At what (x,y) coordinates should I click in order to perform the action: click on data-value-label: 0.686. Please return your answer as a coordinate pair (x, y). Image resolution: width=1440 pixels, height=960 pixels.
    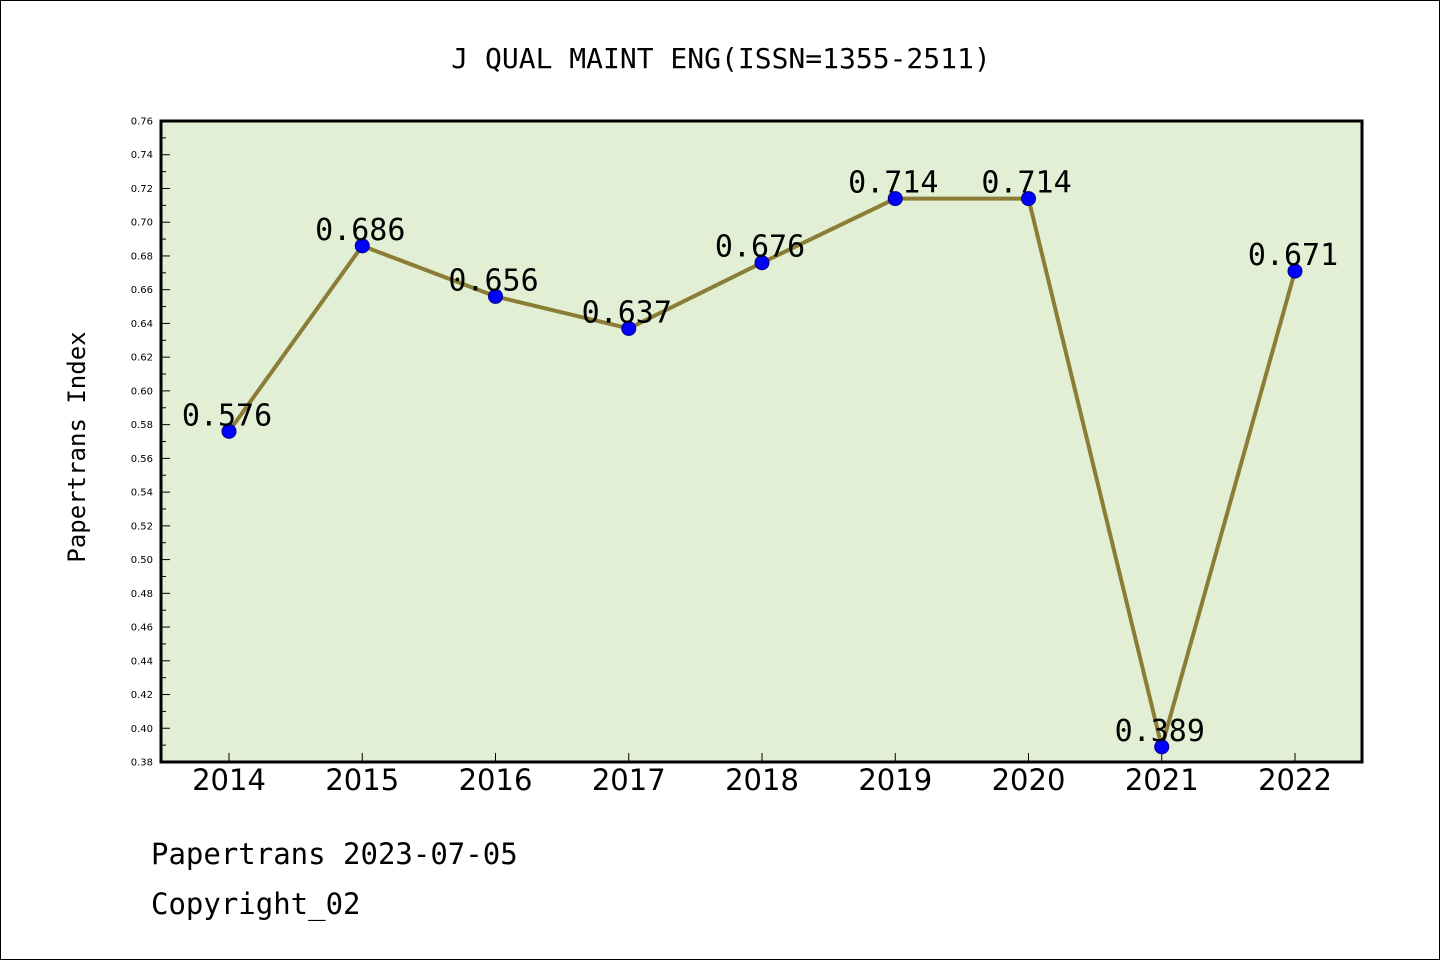
    Looking at the image, I should click on (360, 230).